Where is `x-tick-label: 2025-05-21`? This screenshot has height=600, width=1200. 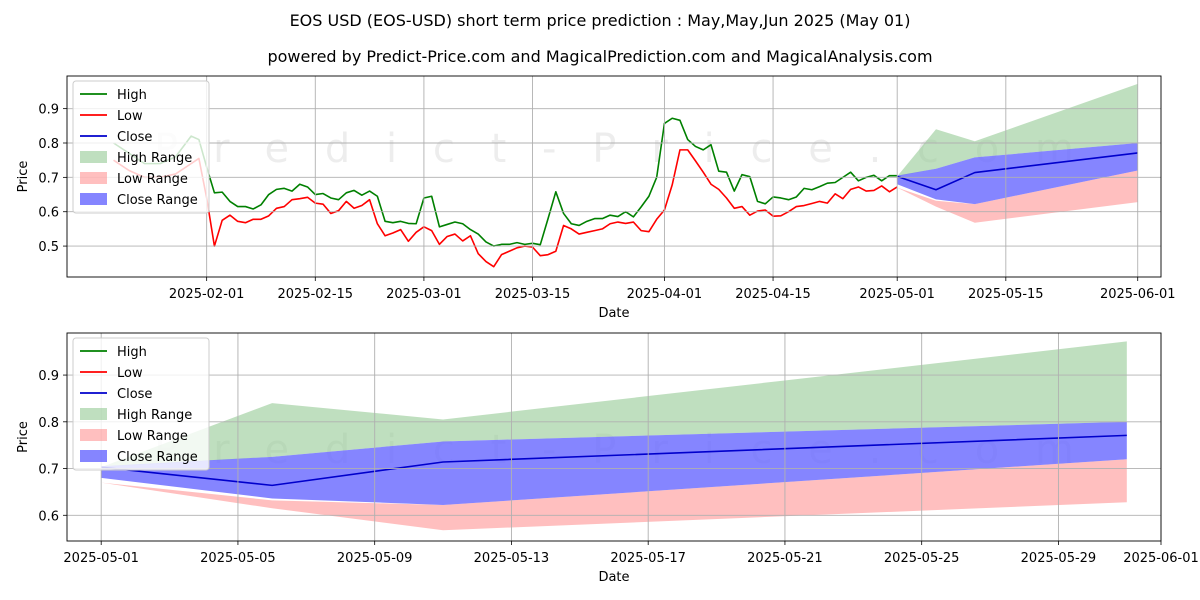
x-tick-label: 2025-05-21 is located at coordinates (785, 558).